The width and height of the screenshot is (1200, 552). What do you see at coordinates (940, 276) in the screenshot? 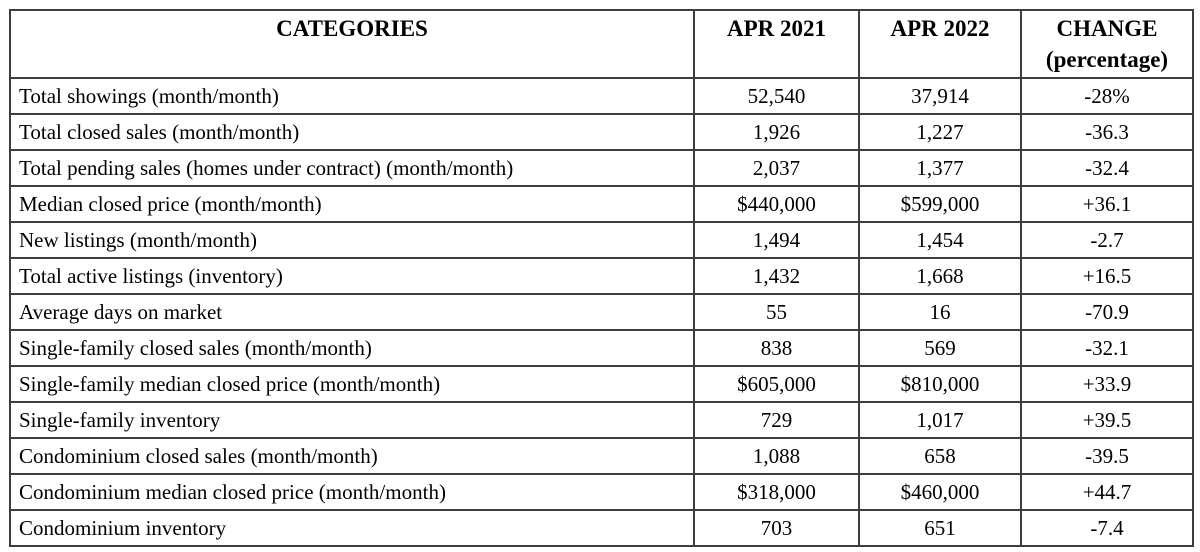
I see `apr-2022-value-cell: 1,668` at bounding box center [940, 276].